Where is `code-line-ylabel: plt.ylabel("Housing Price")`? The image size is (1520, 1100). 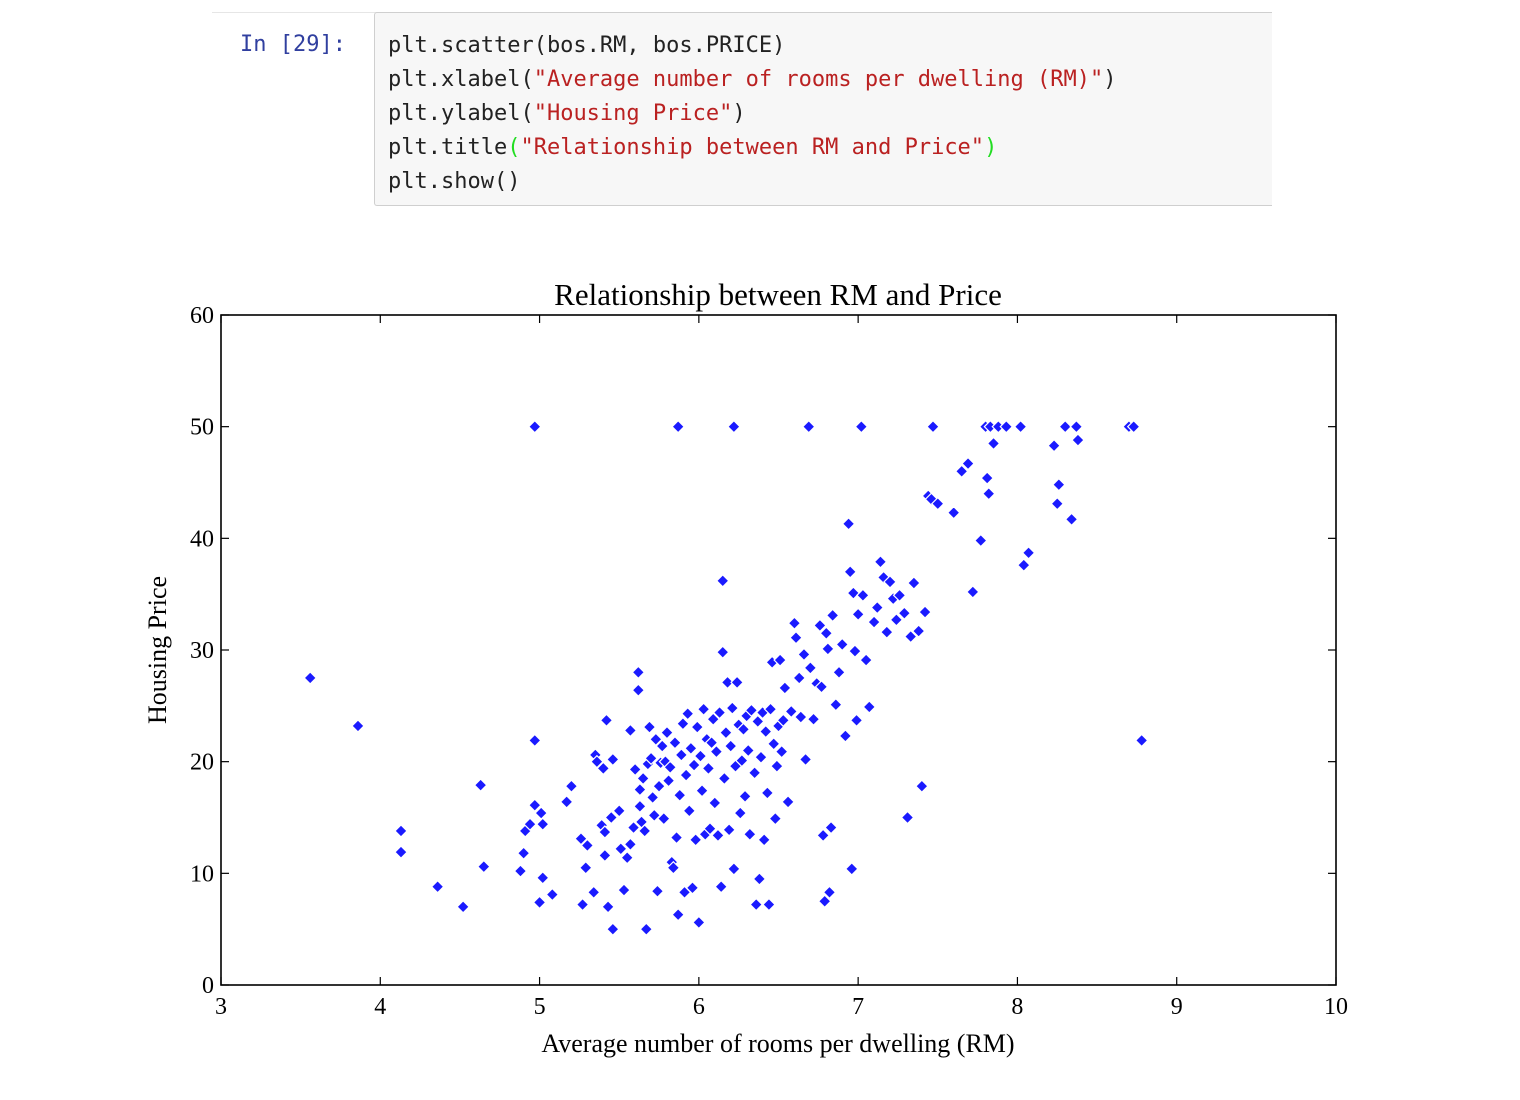
code-line-ylabel: plt.ylabel("Housing Price") is located at coordinates (567, 113).